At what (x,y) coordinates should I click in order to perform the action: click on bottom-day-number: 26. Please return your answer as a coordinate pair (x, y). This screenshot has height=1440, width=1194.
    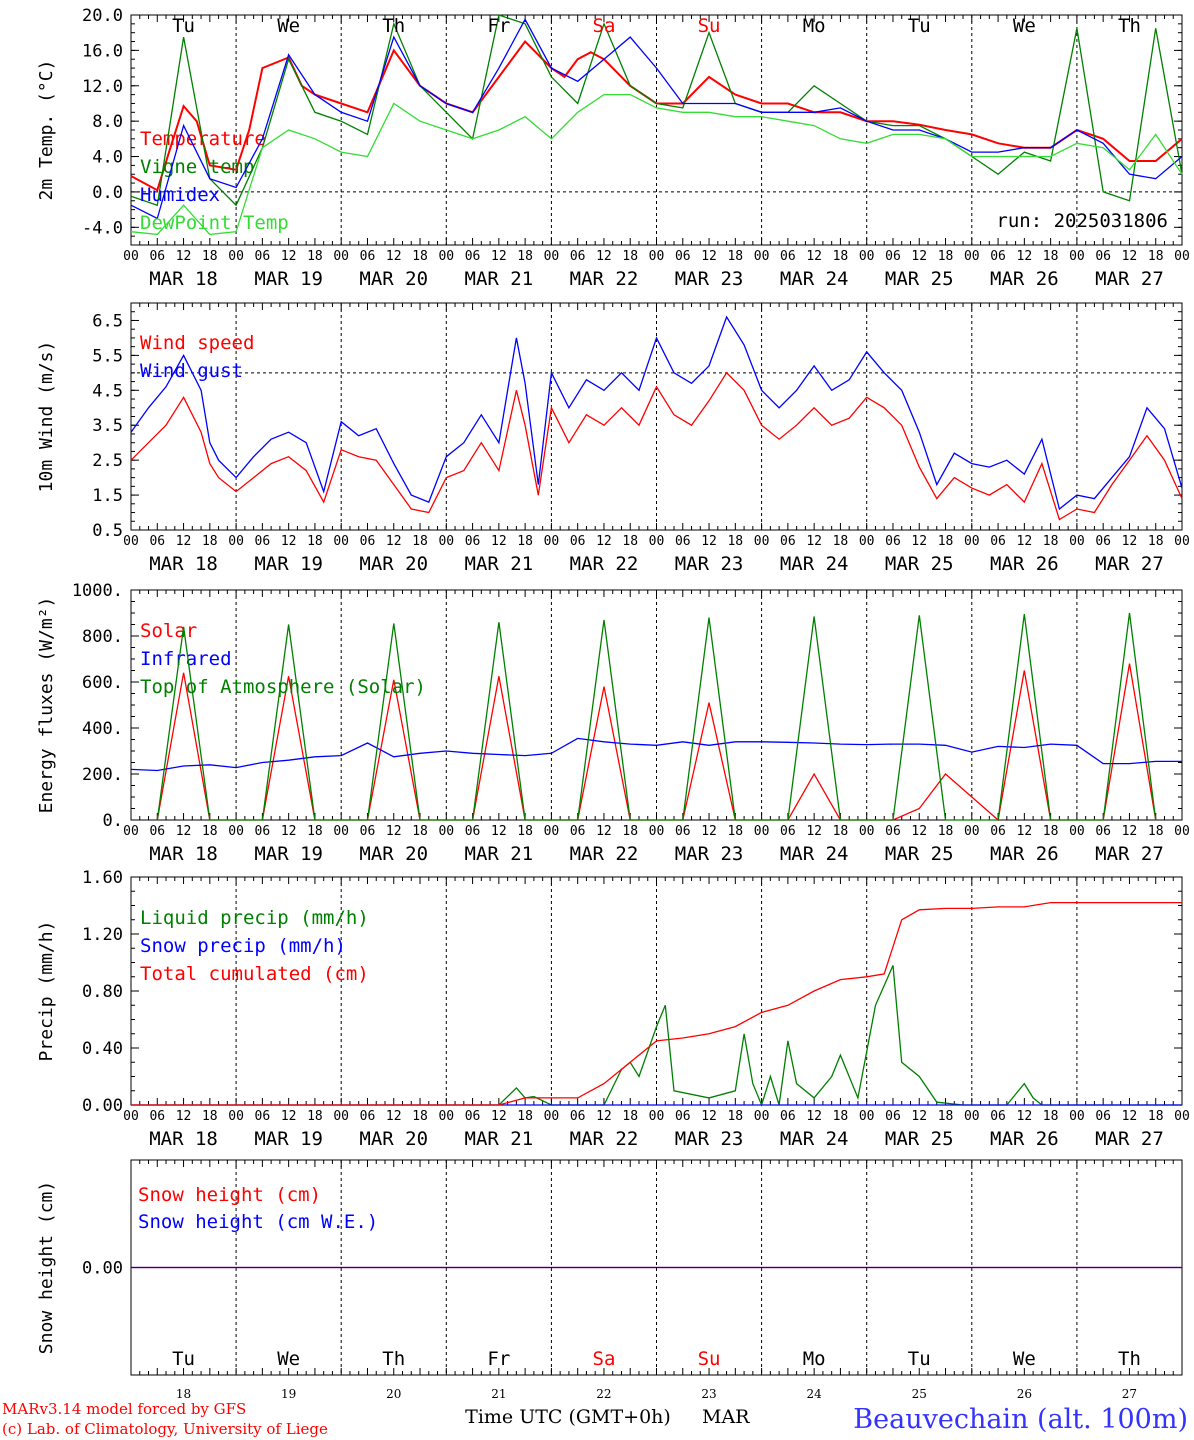
    Looking at the image, I should click on (1024, 1394).